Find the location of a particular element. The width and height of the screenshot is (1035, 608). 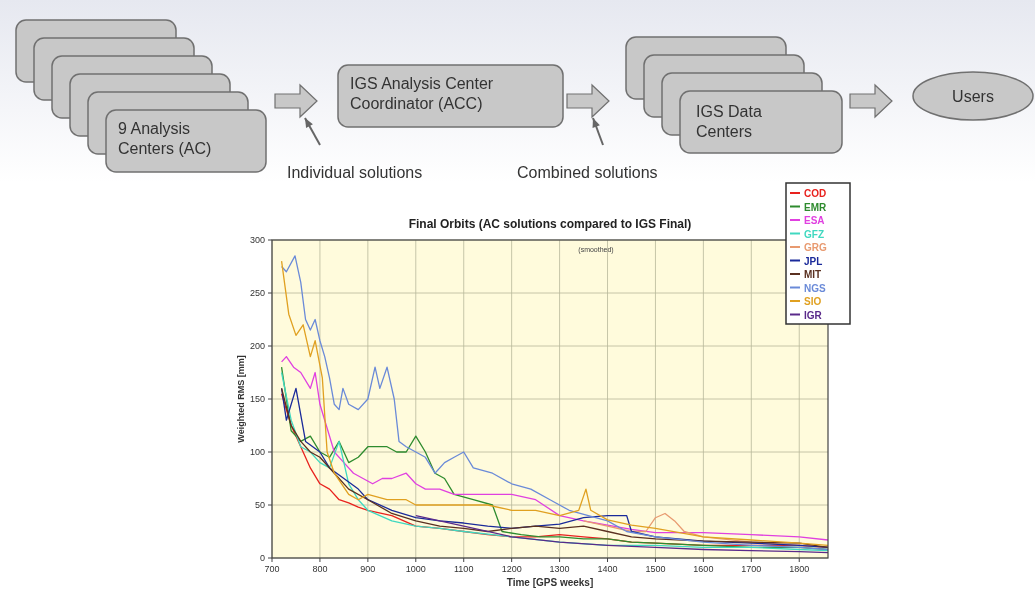

x-tick-label: 1300 is located at coordinates (559, 569).